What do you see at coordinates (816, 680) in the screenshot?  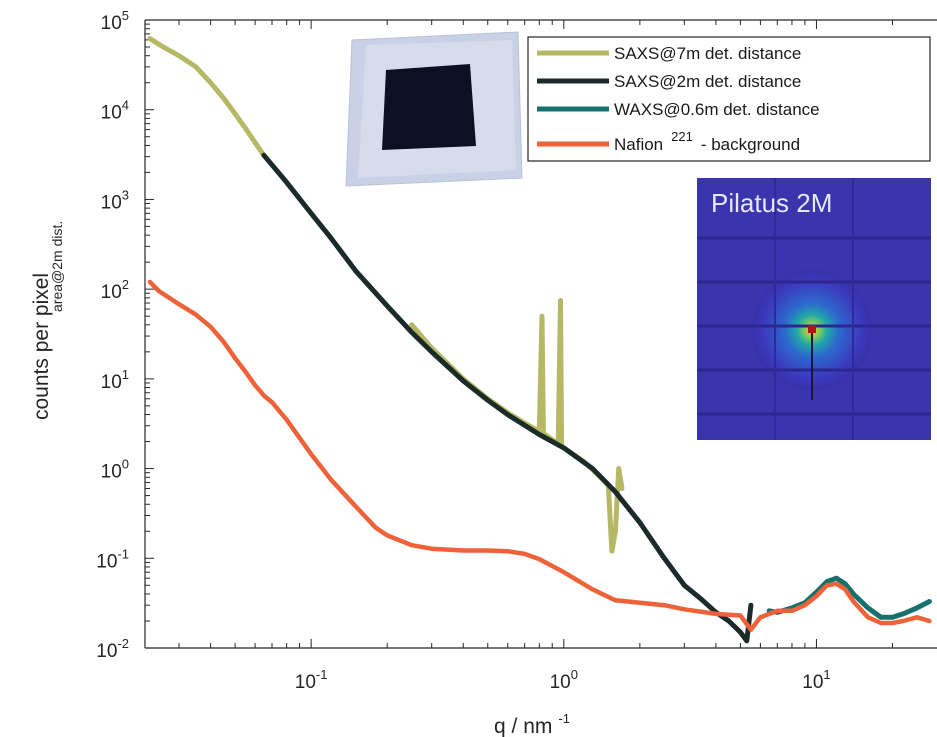 I see `x-tick-label: 10¹` at bounding box center [816, 680].